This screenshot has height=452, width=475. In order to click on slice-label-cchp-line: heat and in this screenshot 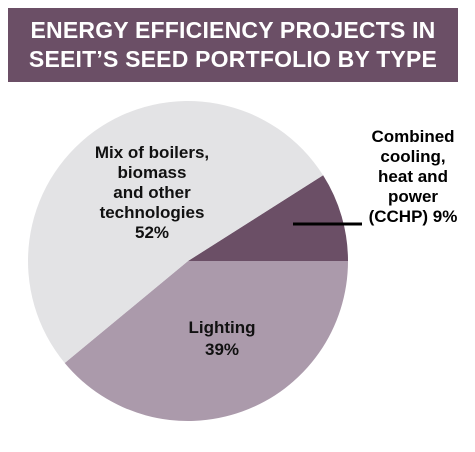, I will do `click(413, 176)`.